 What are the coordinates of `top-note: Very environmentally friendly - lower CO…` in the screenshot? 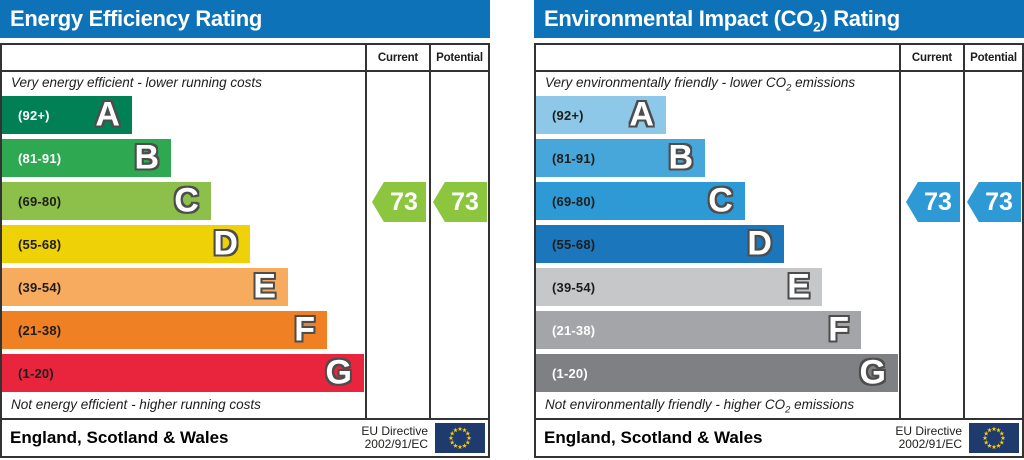 It's located at (700, 84).